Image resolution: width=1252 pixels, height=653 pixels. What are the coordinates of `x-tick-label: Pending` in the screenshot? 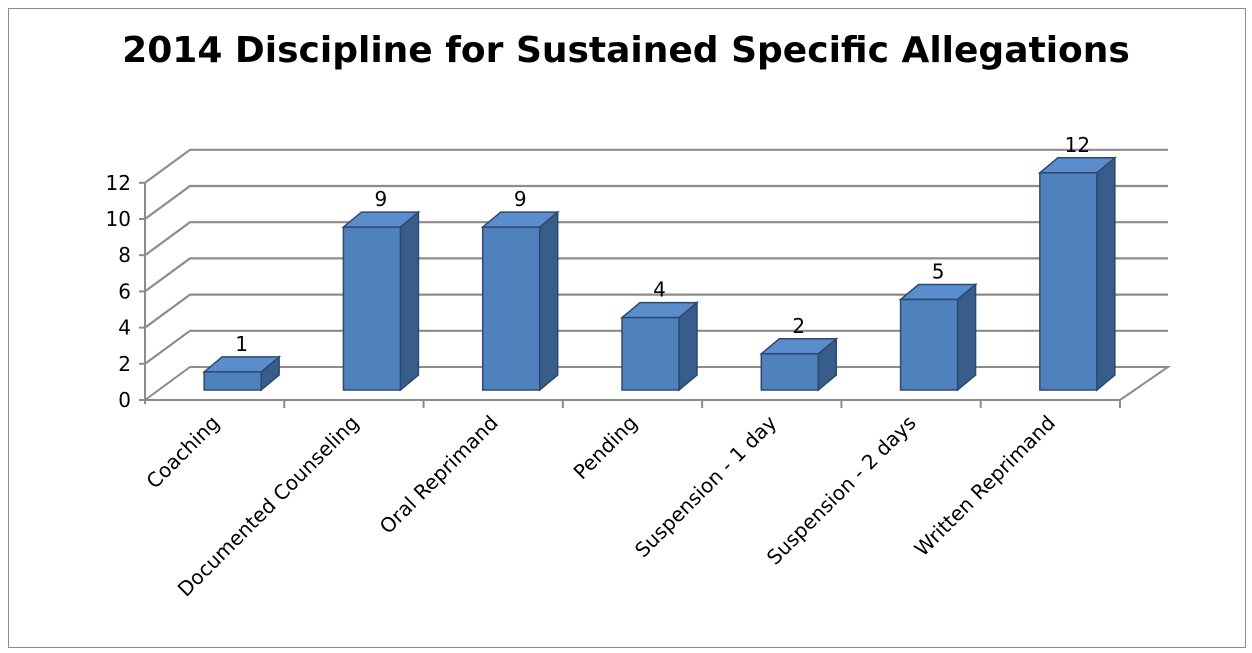 It's located at (606, 448).